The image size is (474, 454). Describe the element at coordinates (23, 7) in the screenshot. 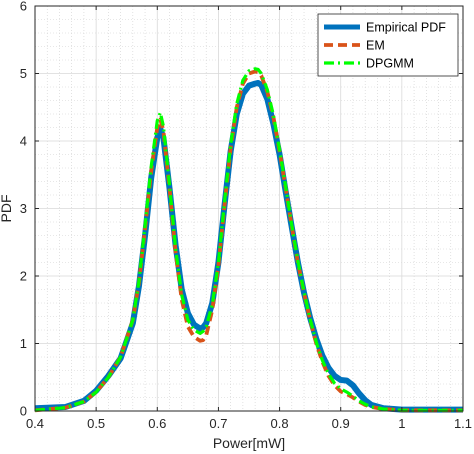

I see `y-tick-label: 6` at that location.